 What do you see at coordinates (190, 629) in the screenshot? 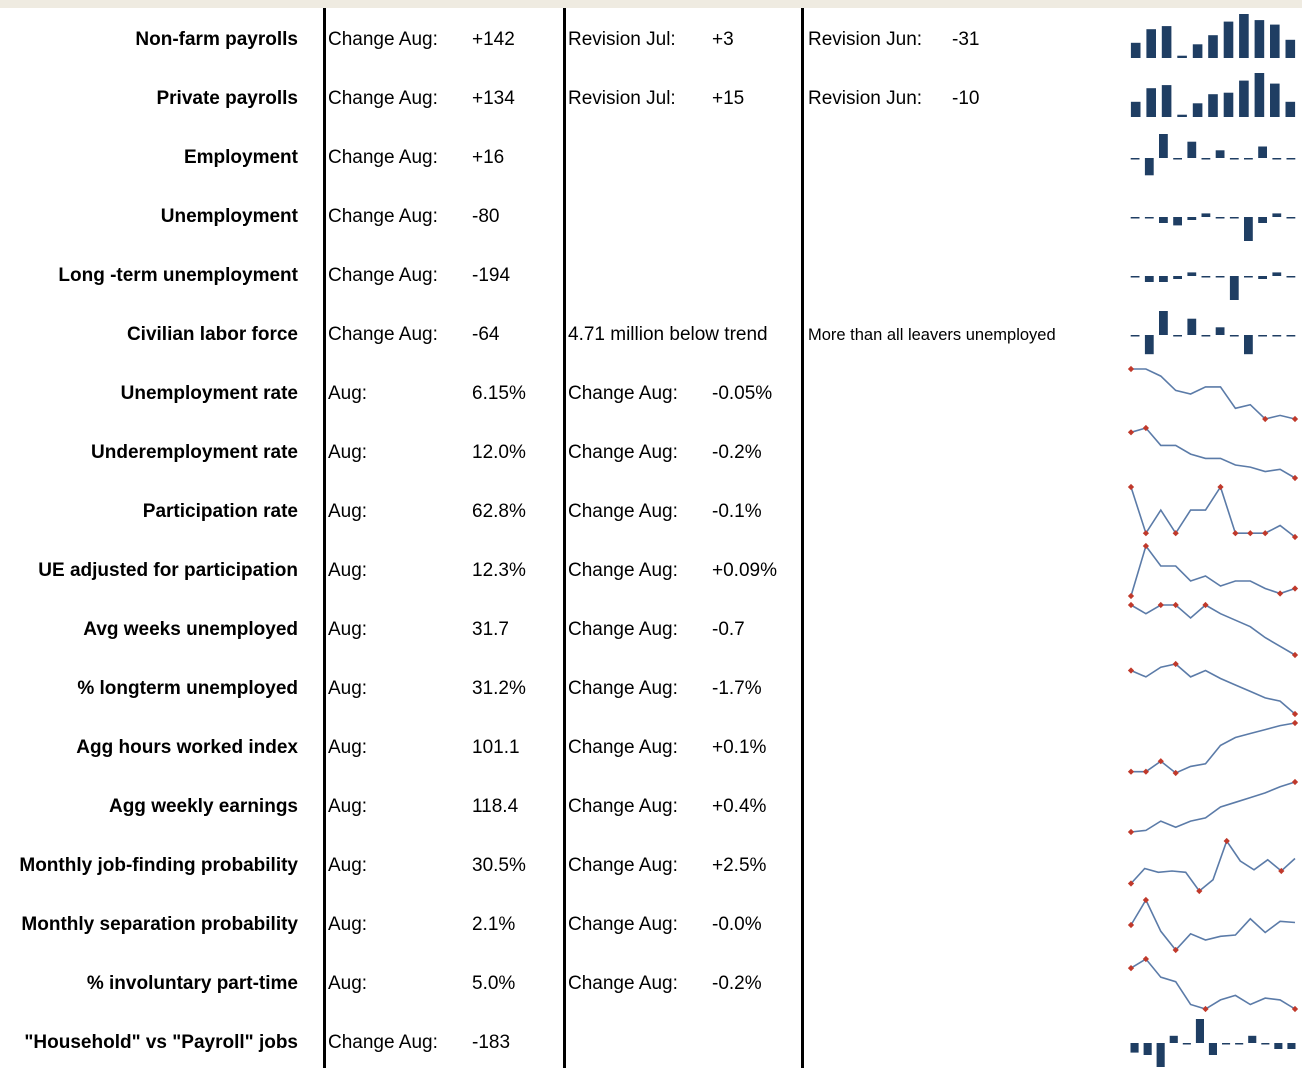
I see `row-label: Avg weeks unemployed` at bounding box center [190, 629].